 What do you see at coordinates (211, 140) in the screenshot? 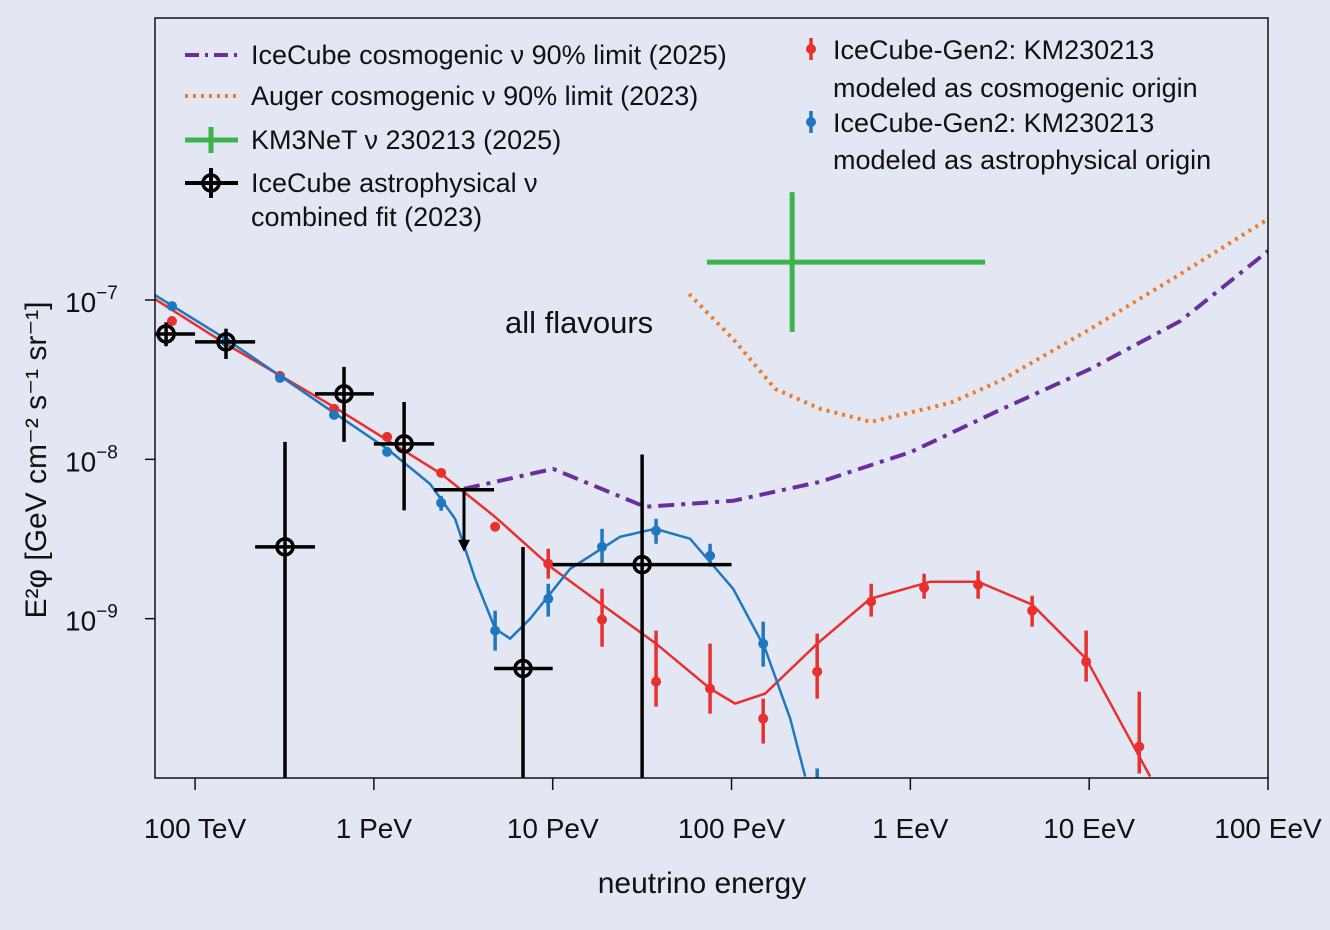
I see `legend-swatch-km3net` at bounding box center [211, 140].